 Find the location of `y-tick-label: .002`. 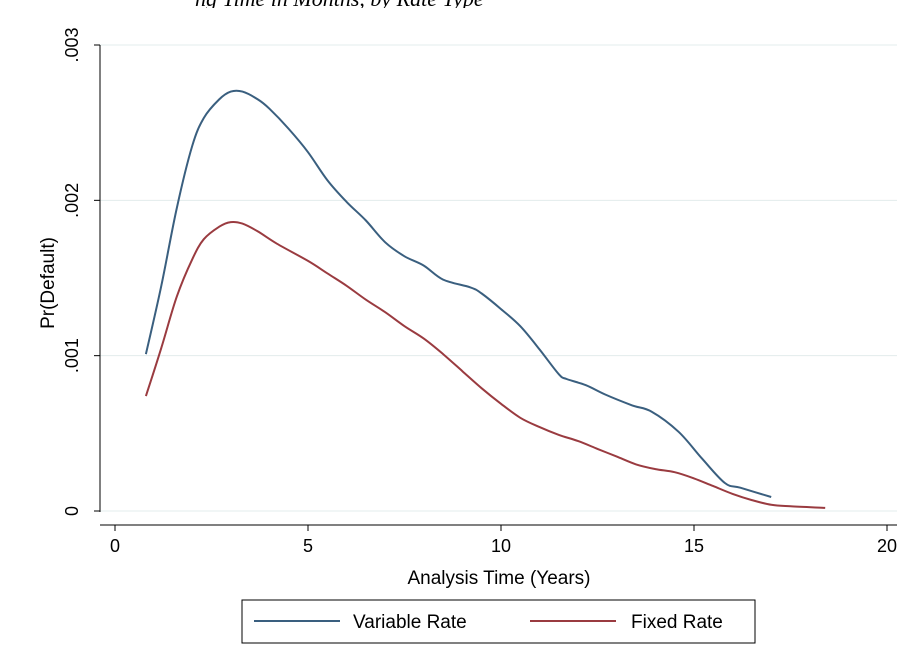

y-tick-label: .002 is located at coordinates (72, 200).